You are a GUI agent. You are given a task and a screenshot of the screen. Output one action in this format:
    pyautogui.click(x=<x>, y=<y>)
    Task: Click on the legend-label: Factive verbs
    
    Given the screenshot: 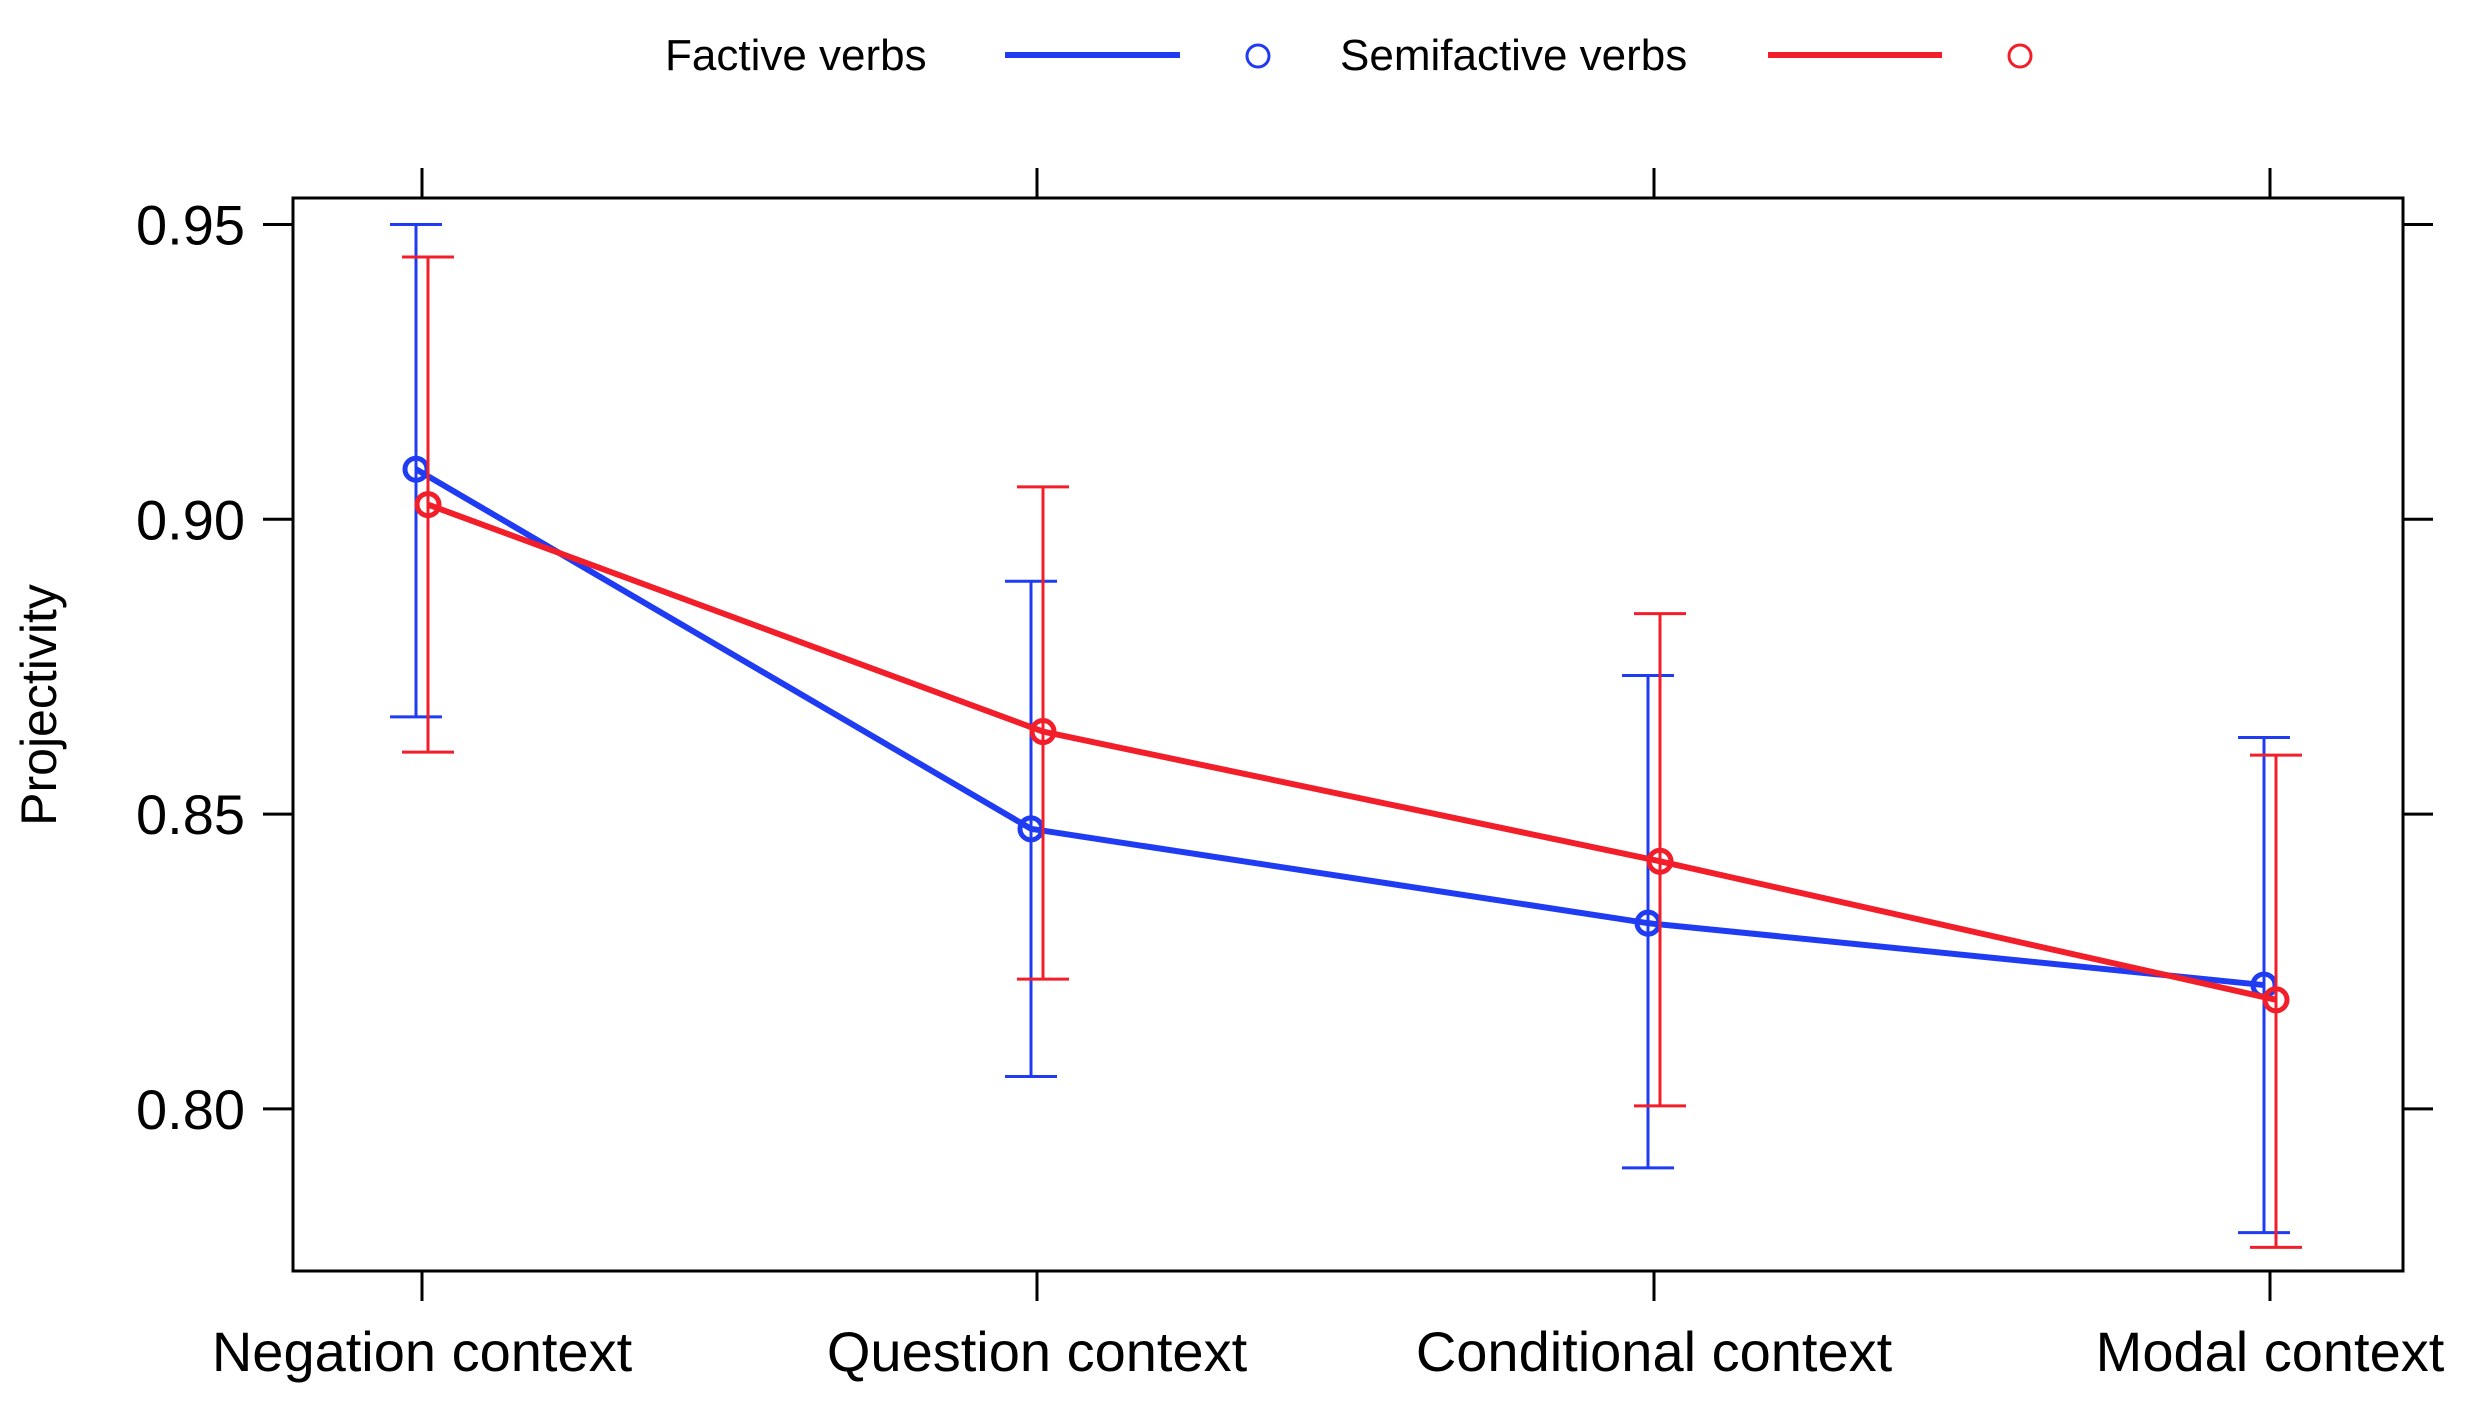 What is the action you would take?
    pyautogui.click(x=796, y=55)
    